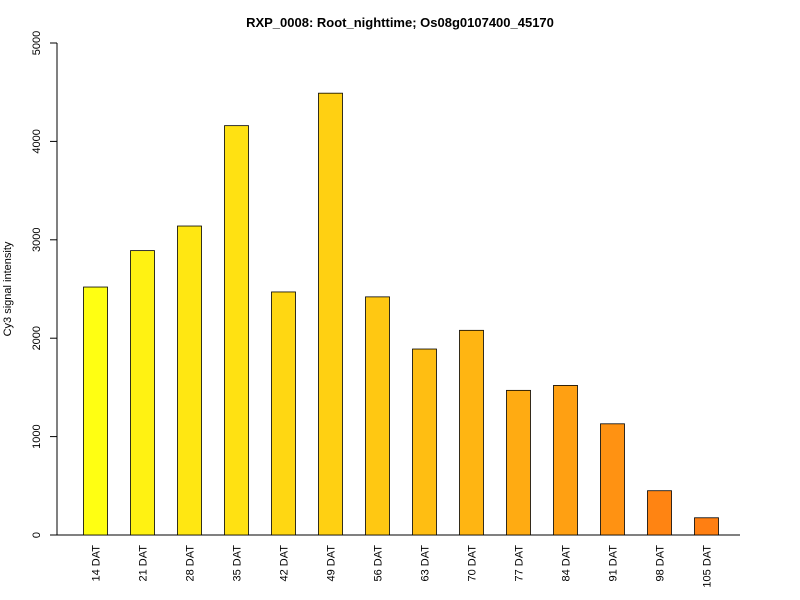  I want to click on x-tick-label: 77 DAT, so click(520, 563).